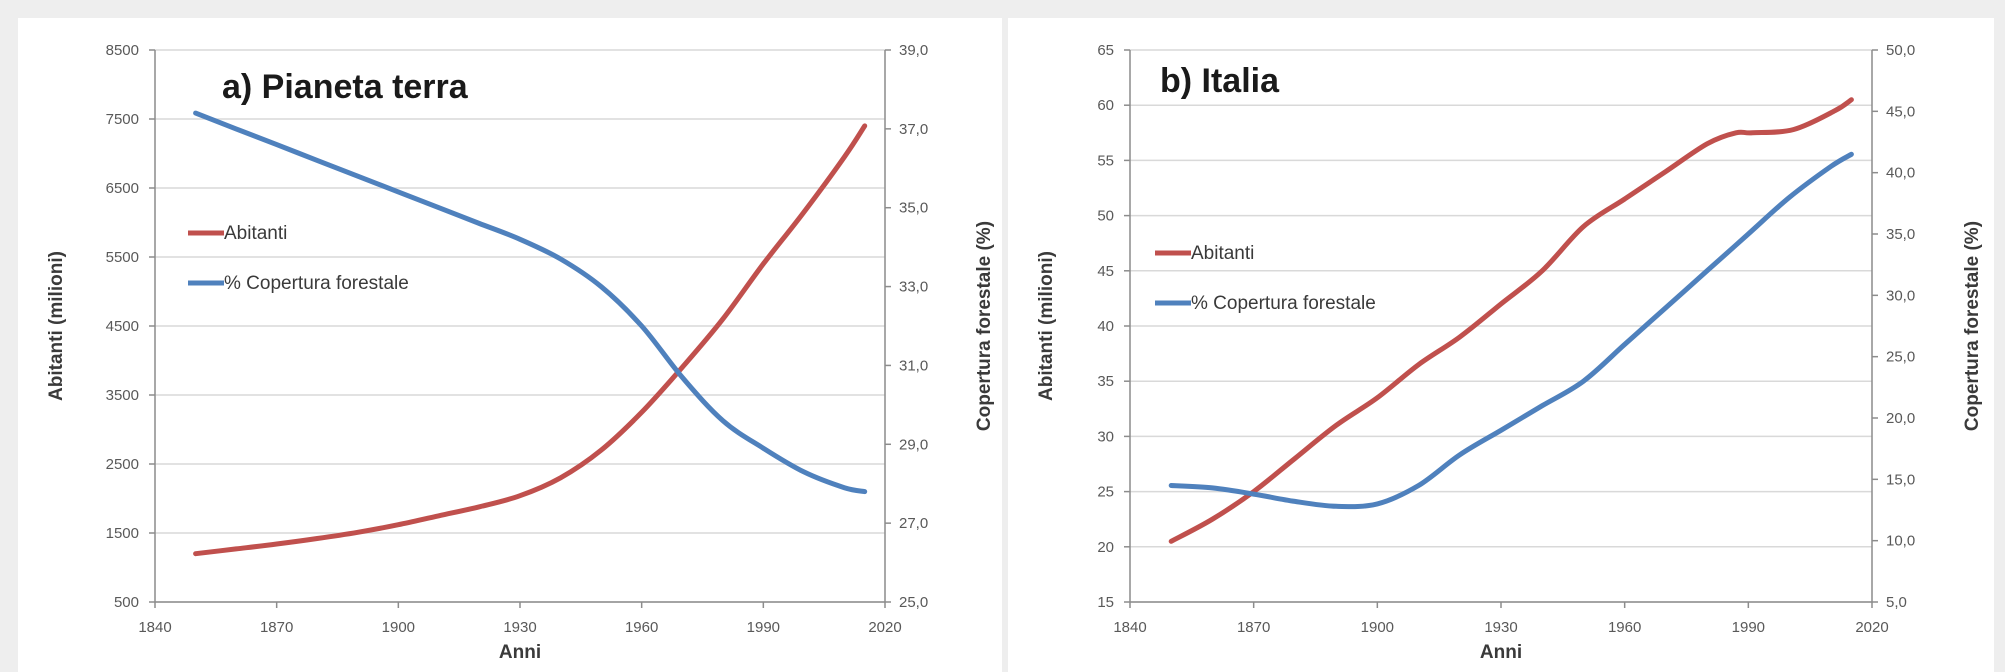 The height and width of the screenshot is (672, 2005). Describe the element at coordinates (1105, 271) in the screenshot. I see `panel-b-y-tick-label: 45` at that location.